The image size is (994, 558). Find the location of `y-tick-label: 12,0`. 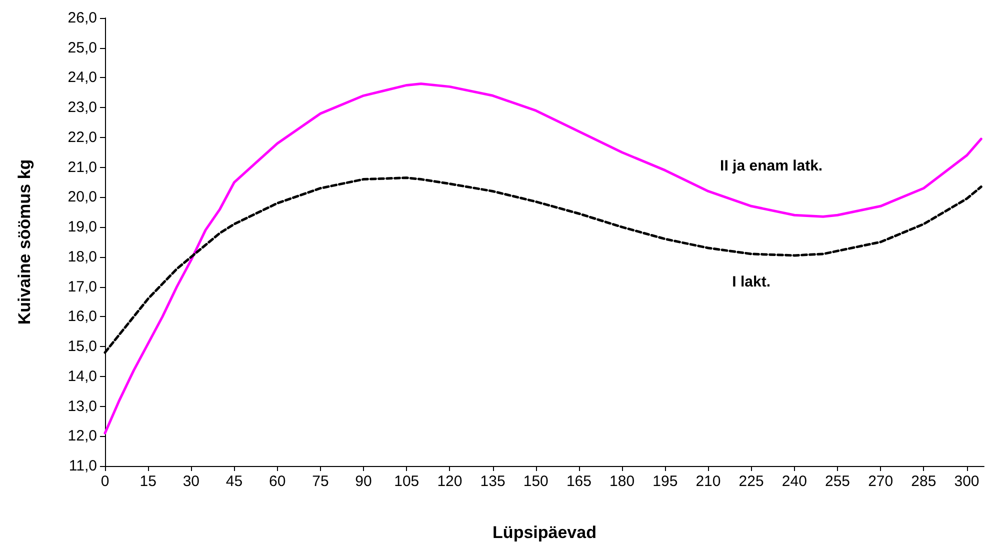

y-tick-label: 12,0 is located at coordinates (82, 436).